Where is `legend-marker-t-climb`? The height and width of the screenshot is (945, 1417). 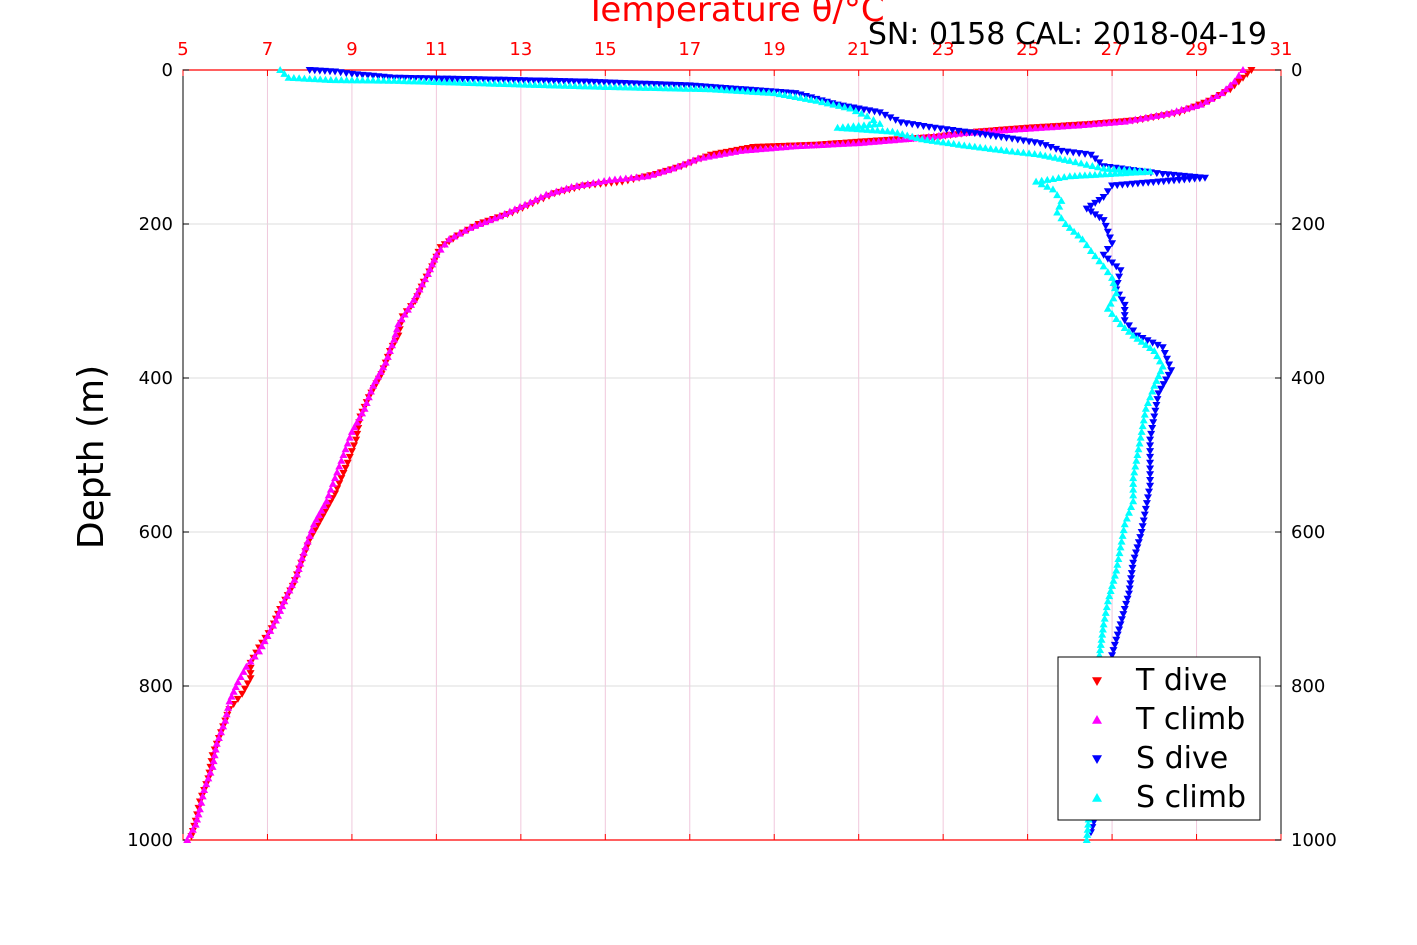
legend-marker-t-climb is located at coordinates (1097, 719).